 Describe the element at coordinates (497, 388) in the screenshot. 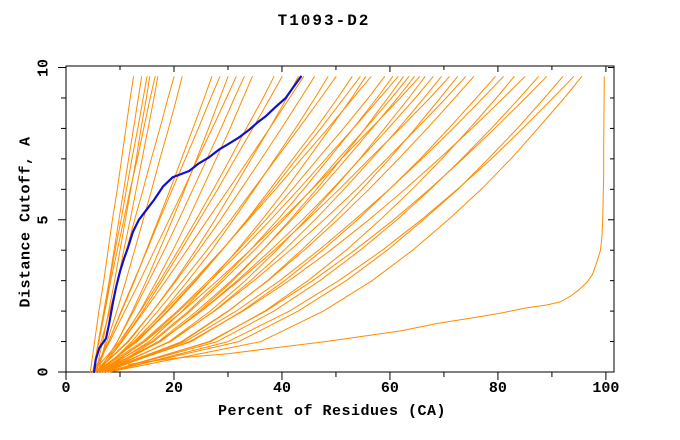

I see `x-tick-label: 80` at that location.